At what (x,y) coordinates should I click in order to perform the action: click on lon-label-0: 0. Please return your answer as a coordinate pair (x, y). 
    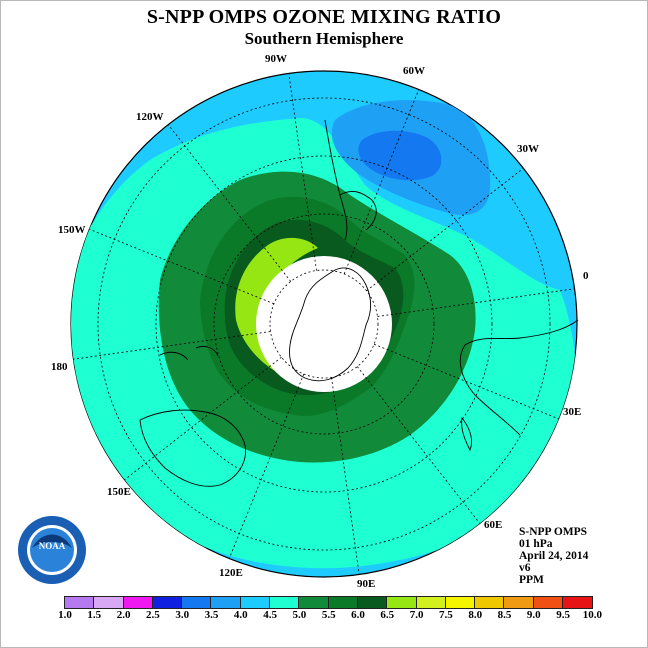
    Looking at the image, I should click on (586, 276).